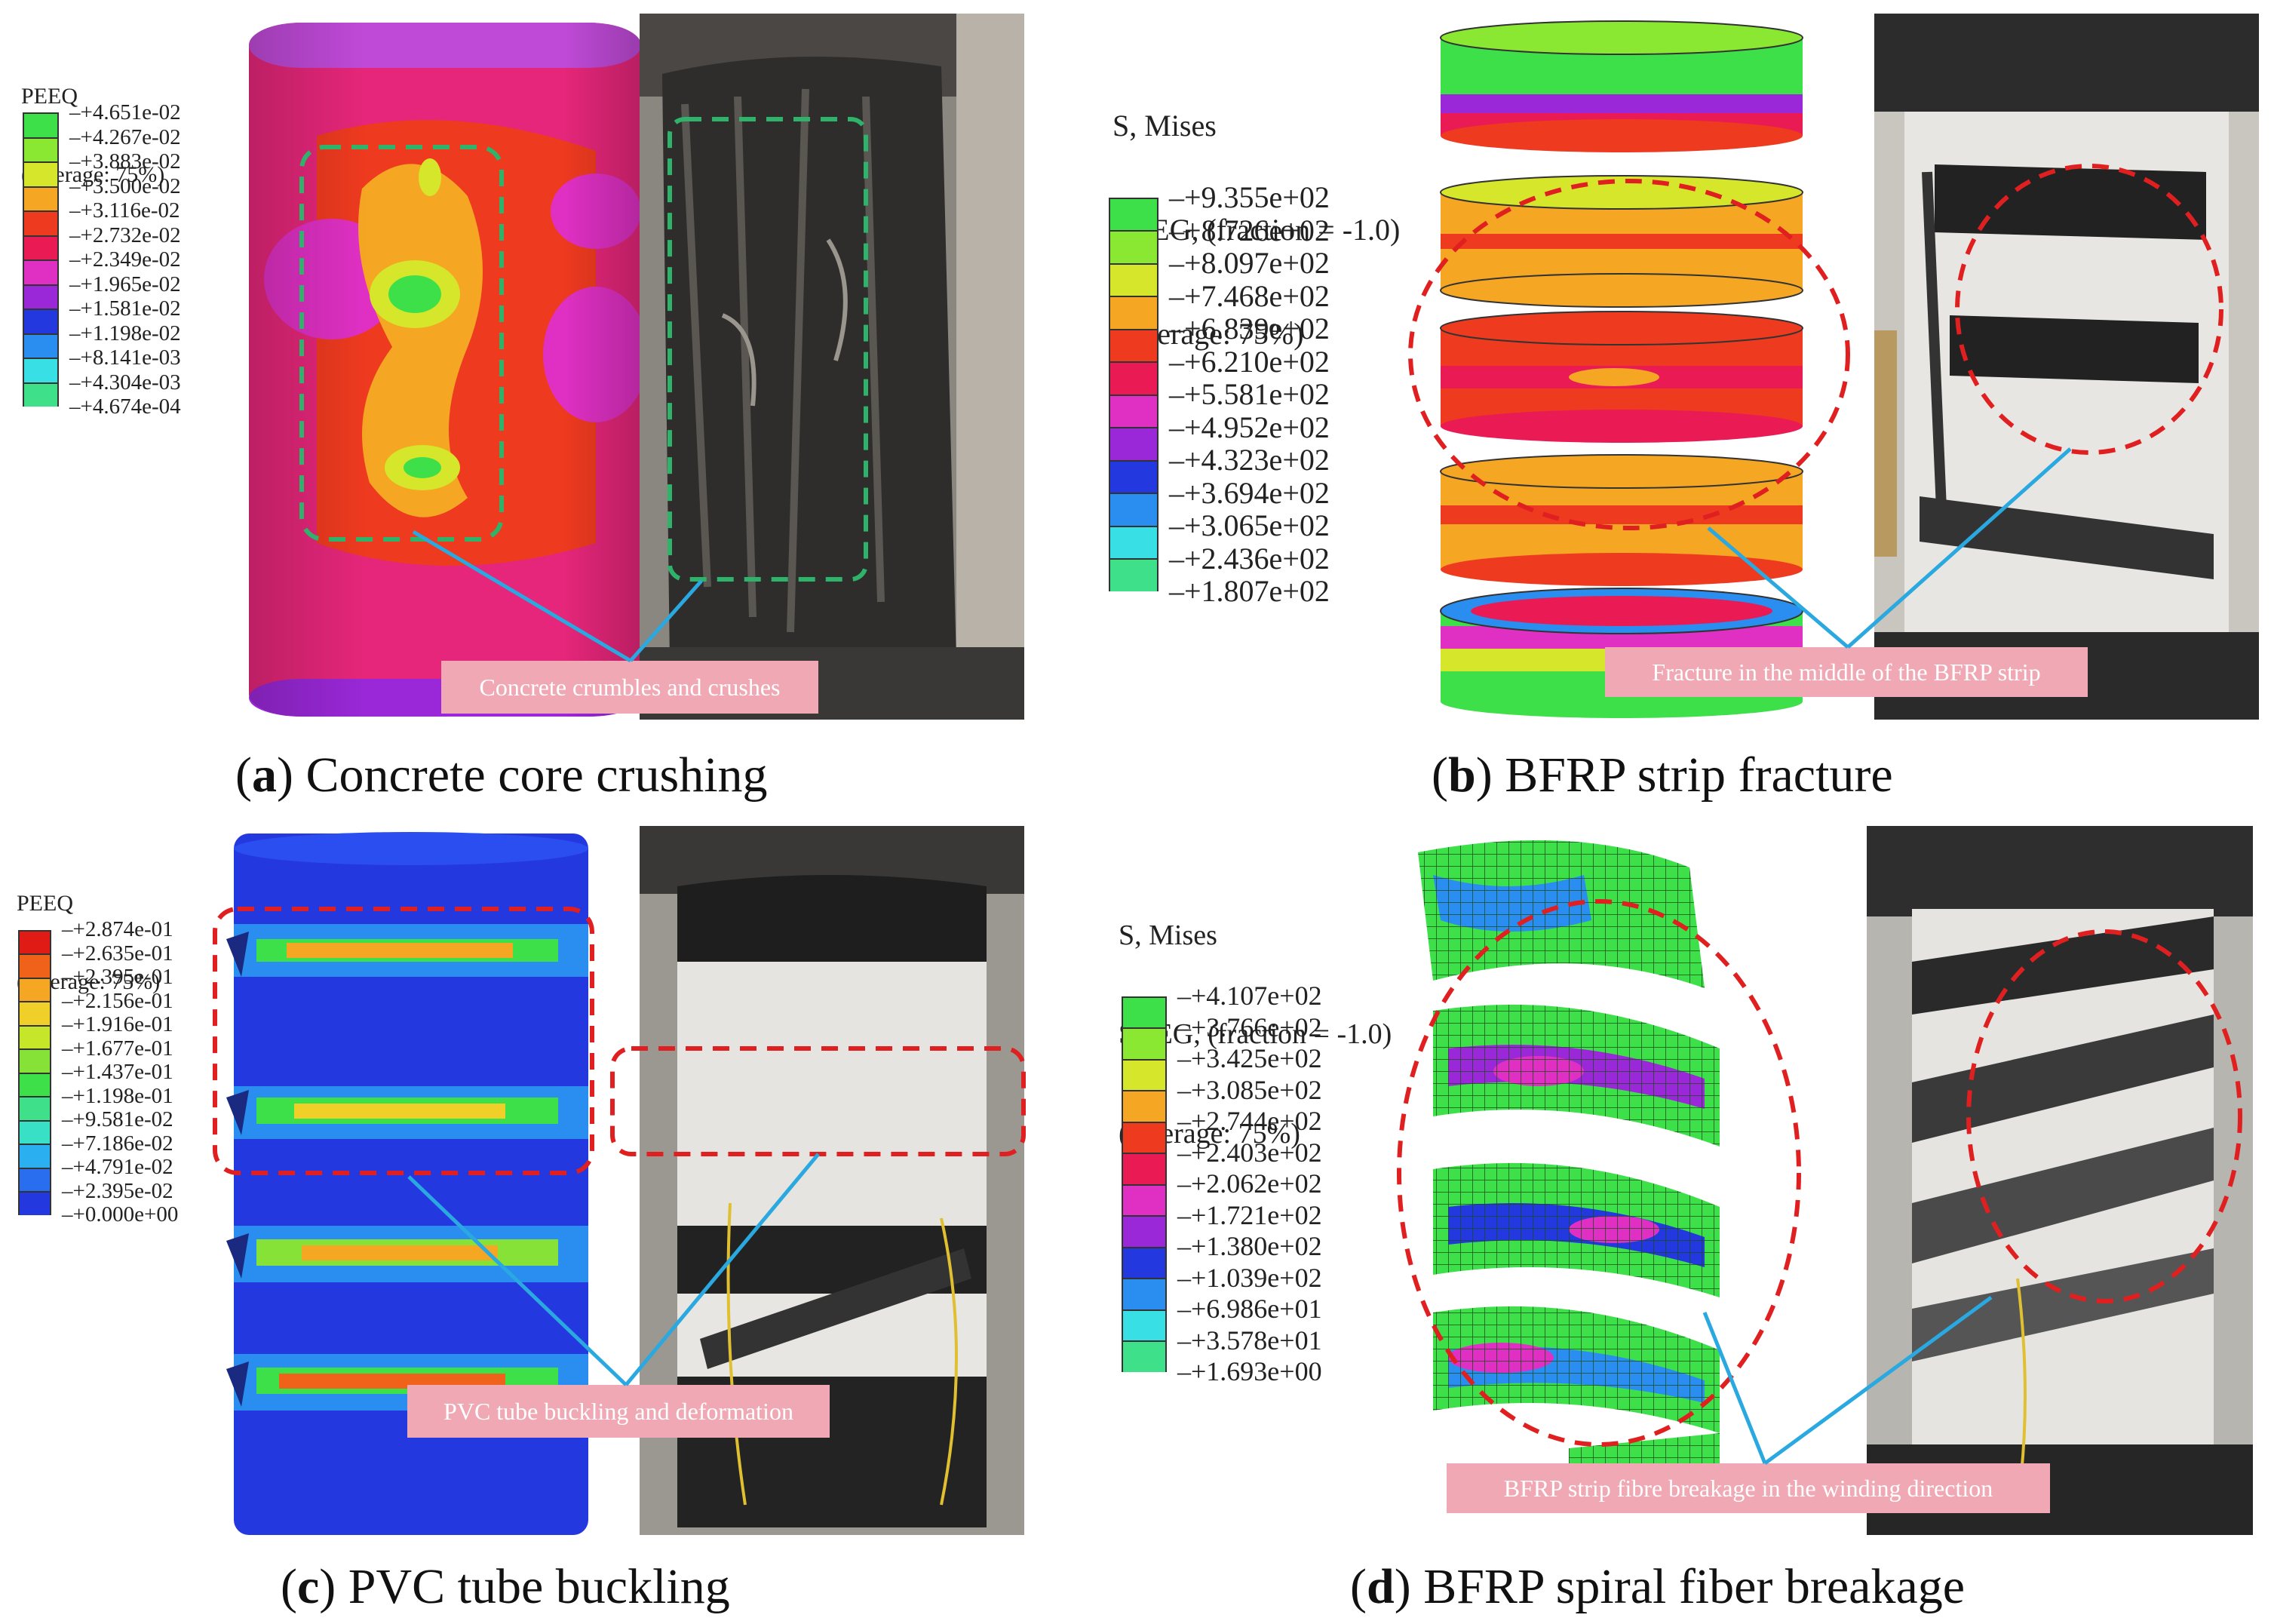 This screenshot has height=1624, width=2271. I want to click on fe-model-a, so click(449, 370).